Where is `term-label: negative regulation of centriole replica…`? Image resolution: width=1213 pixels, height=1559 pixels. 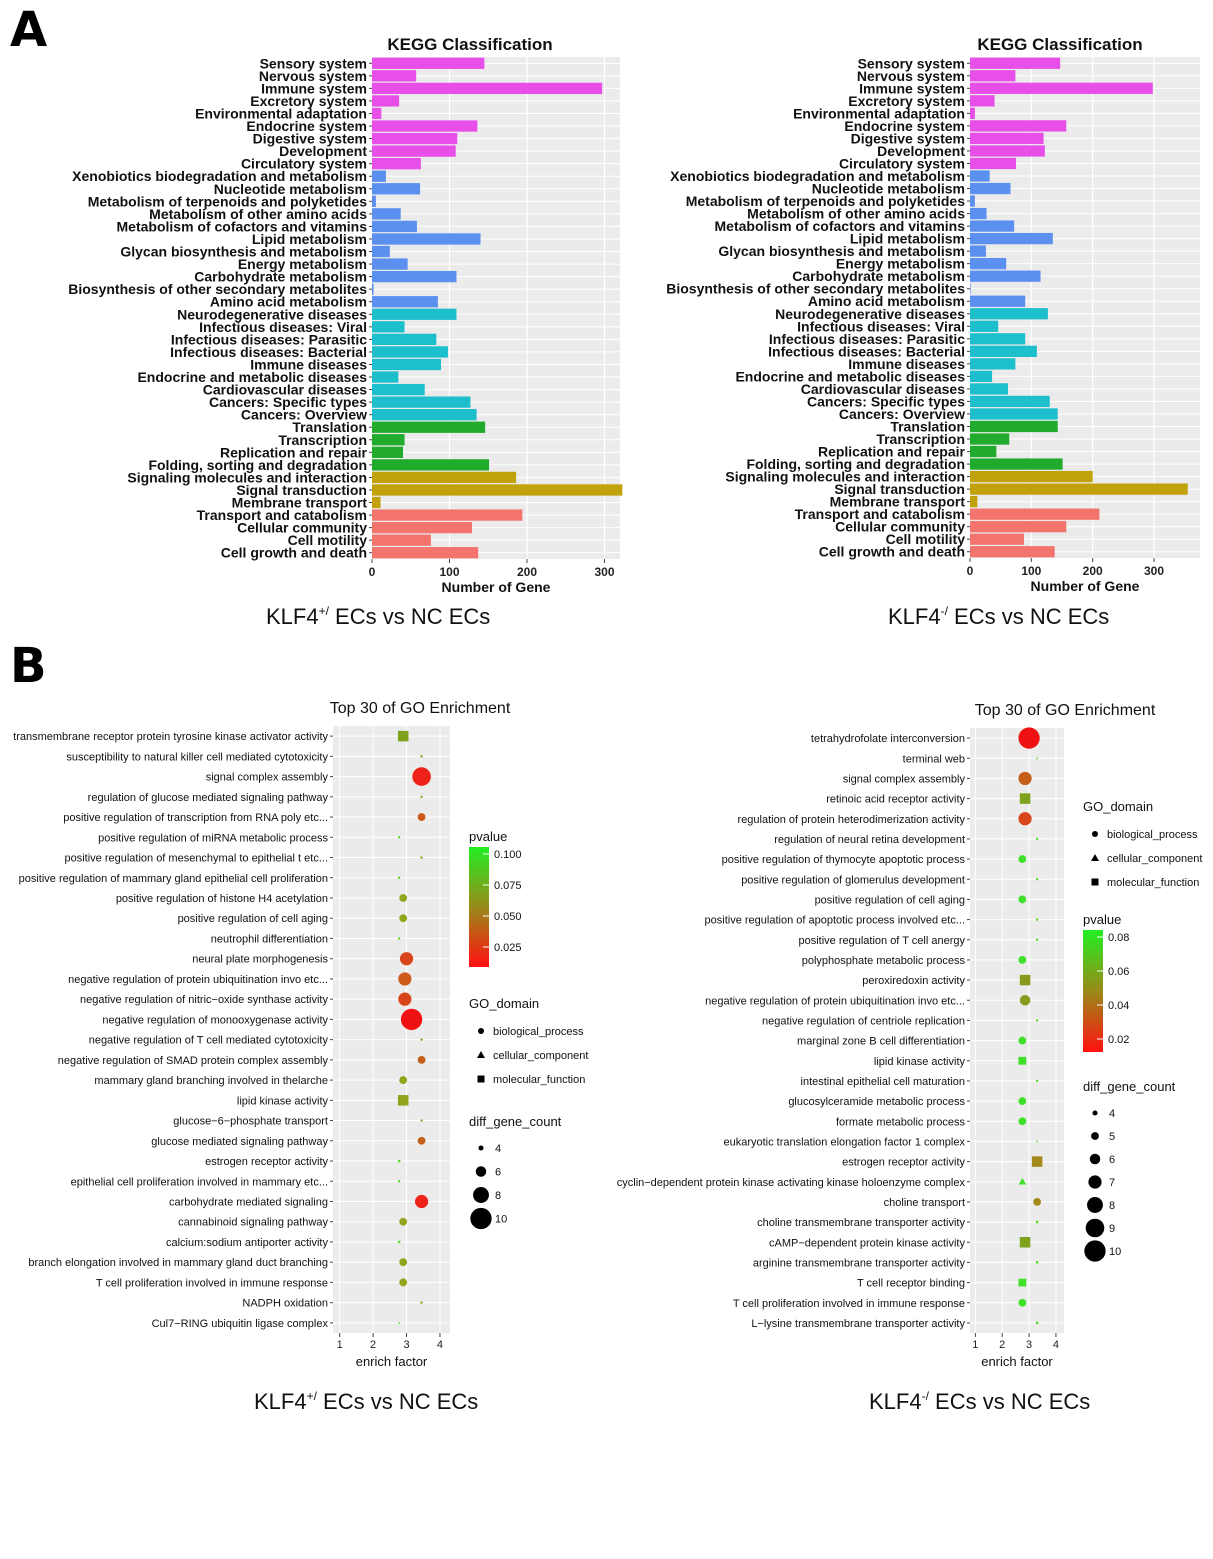 term-label: negative regulation of centriole replica… is located at coordinates (863, 1021).